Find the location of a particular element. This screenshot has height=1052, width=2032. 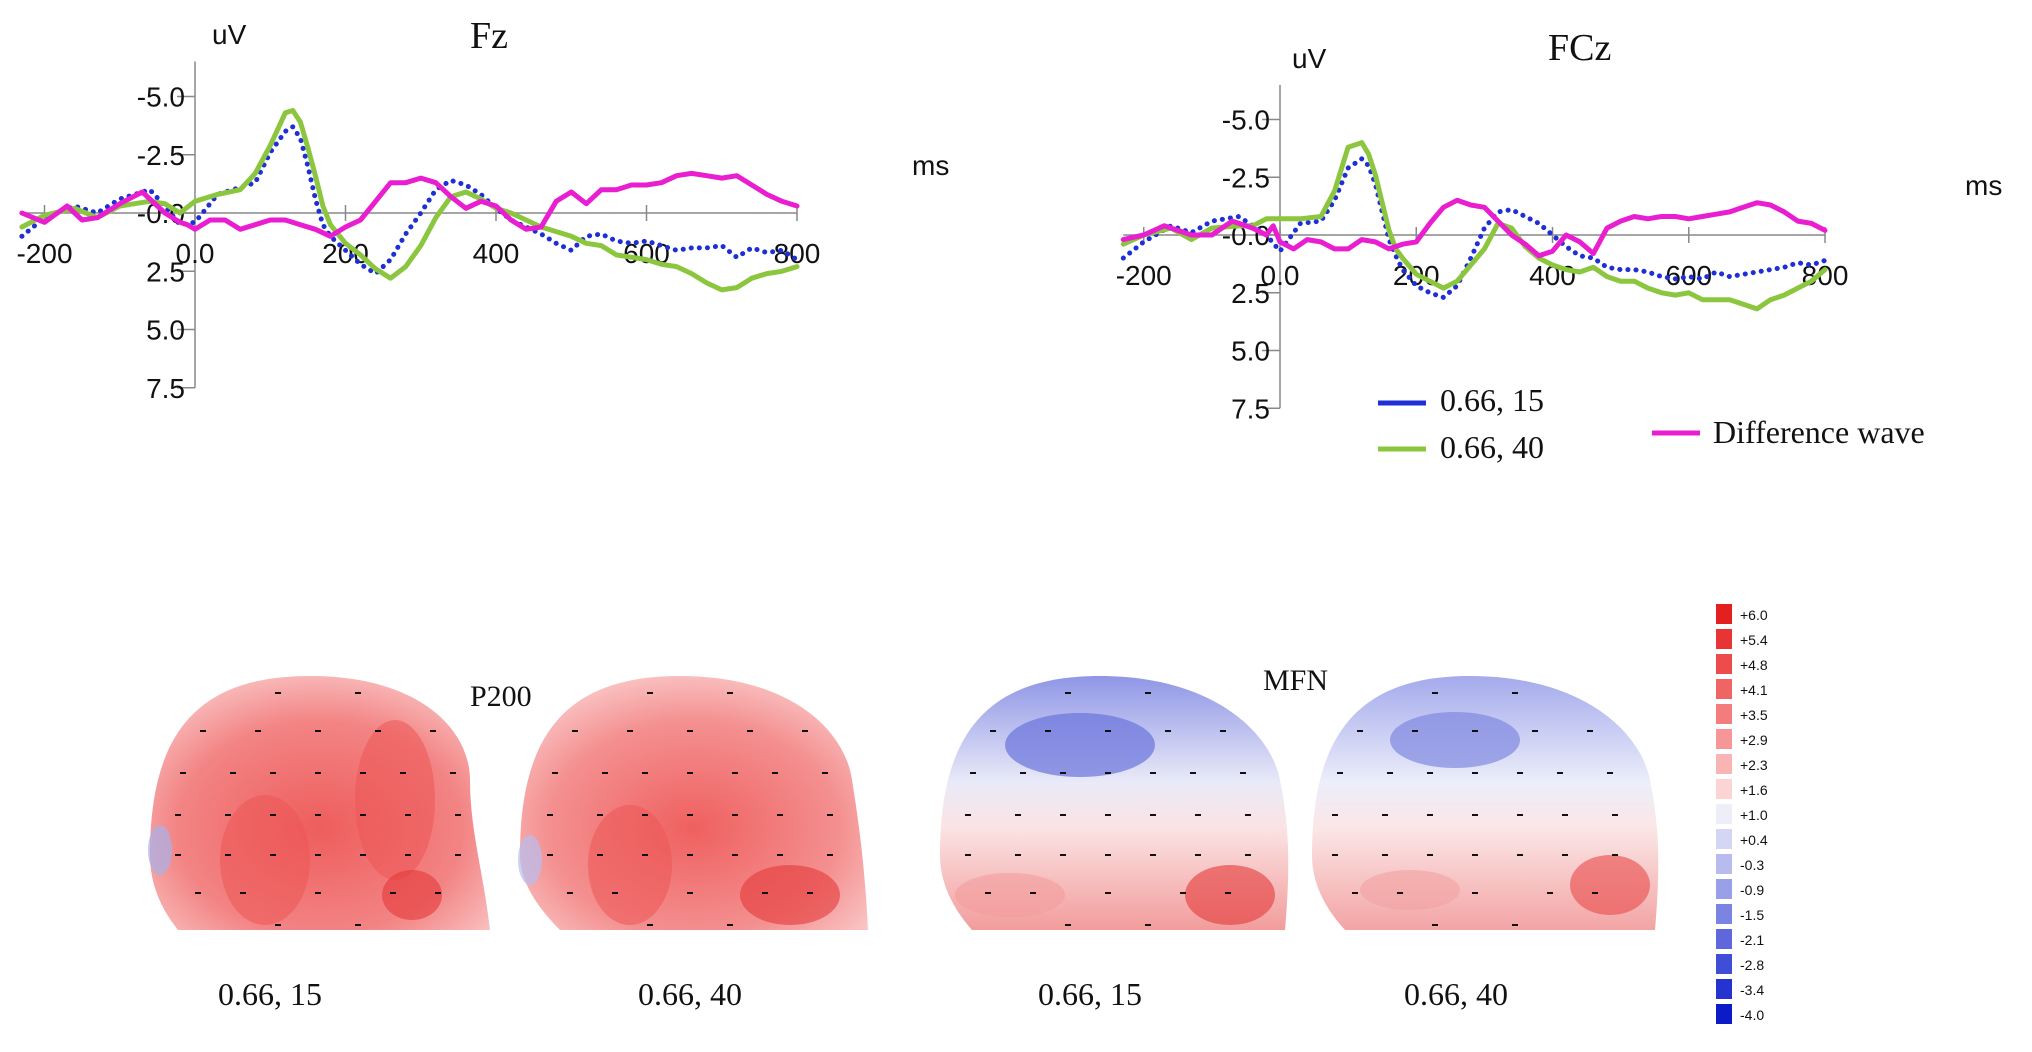

colorbar-label: +5.4 is located at coordinates (1754, 640).